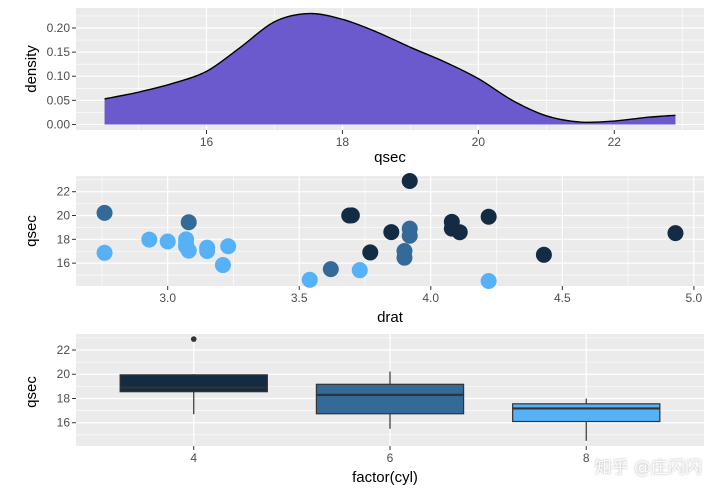 This screenshot has width=720, height=500. Describe the element at coordinates (31, 231) in the screenshot. I see `scatter-y-axis-title: qsec` at that location.